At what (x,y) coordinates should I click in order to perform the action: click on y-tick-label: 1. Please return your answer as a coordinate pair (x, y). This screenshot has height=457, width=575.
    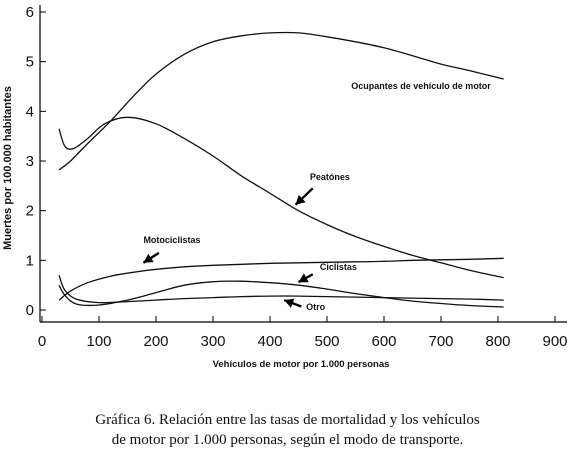
    Looking at the image, I should click on (30, 260).